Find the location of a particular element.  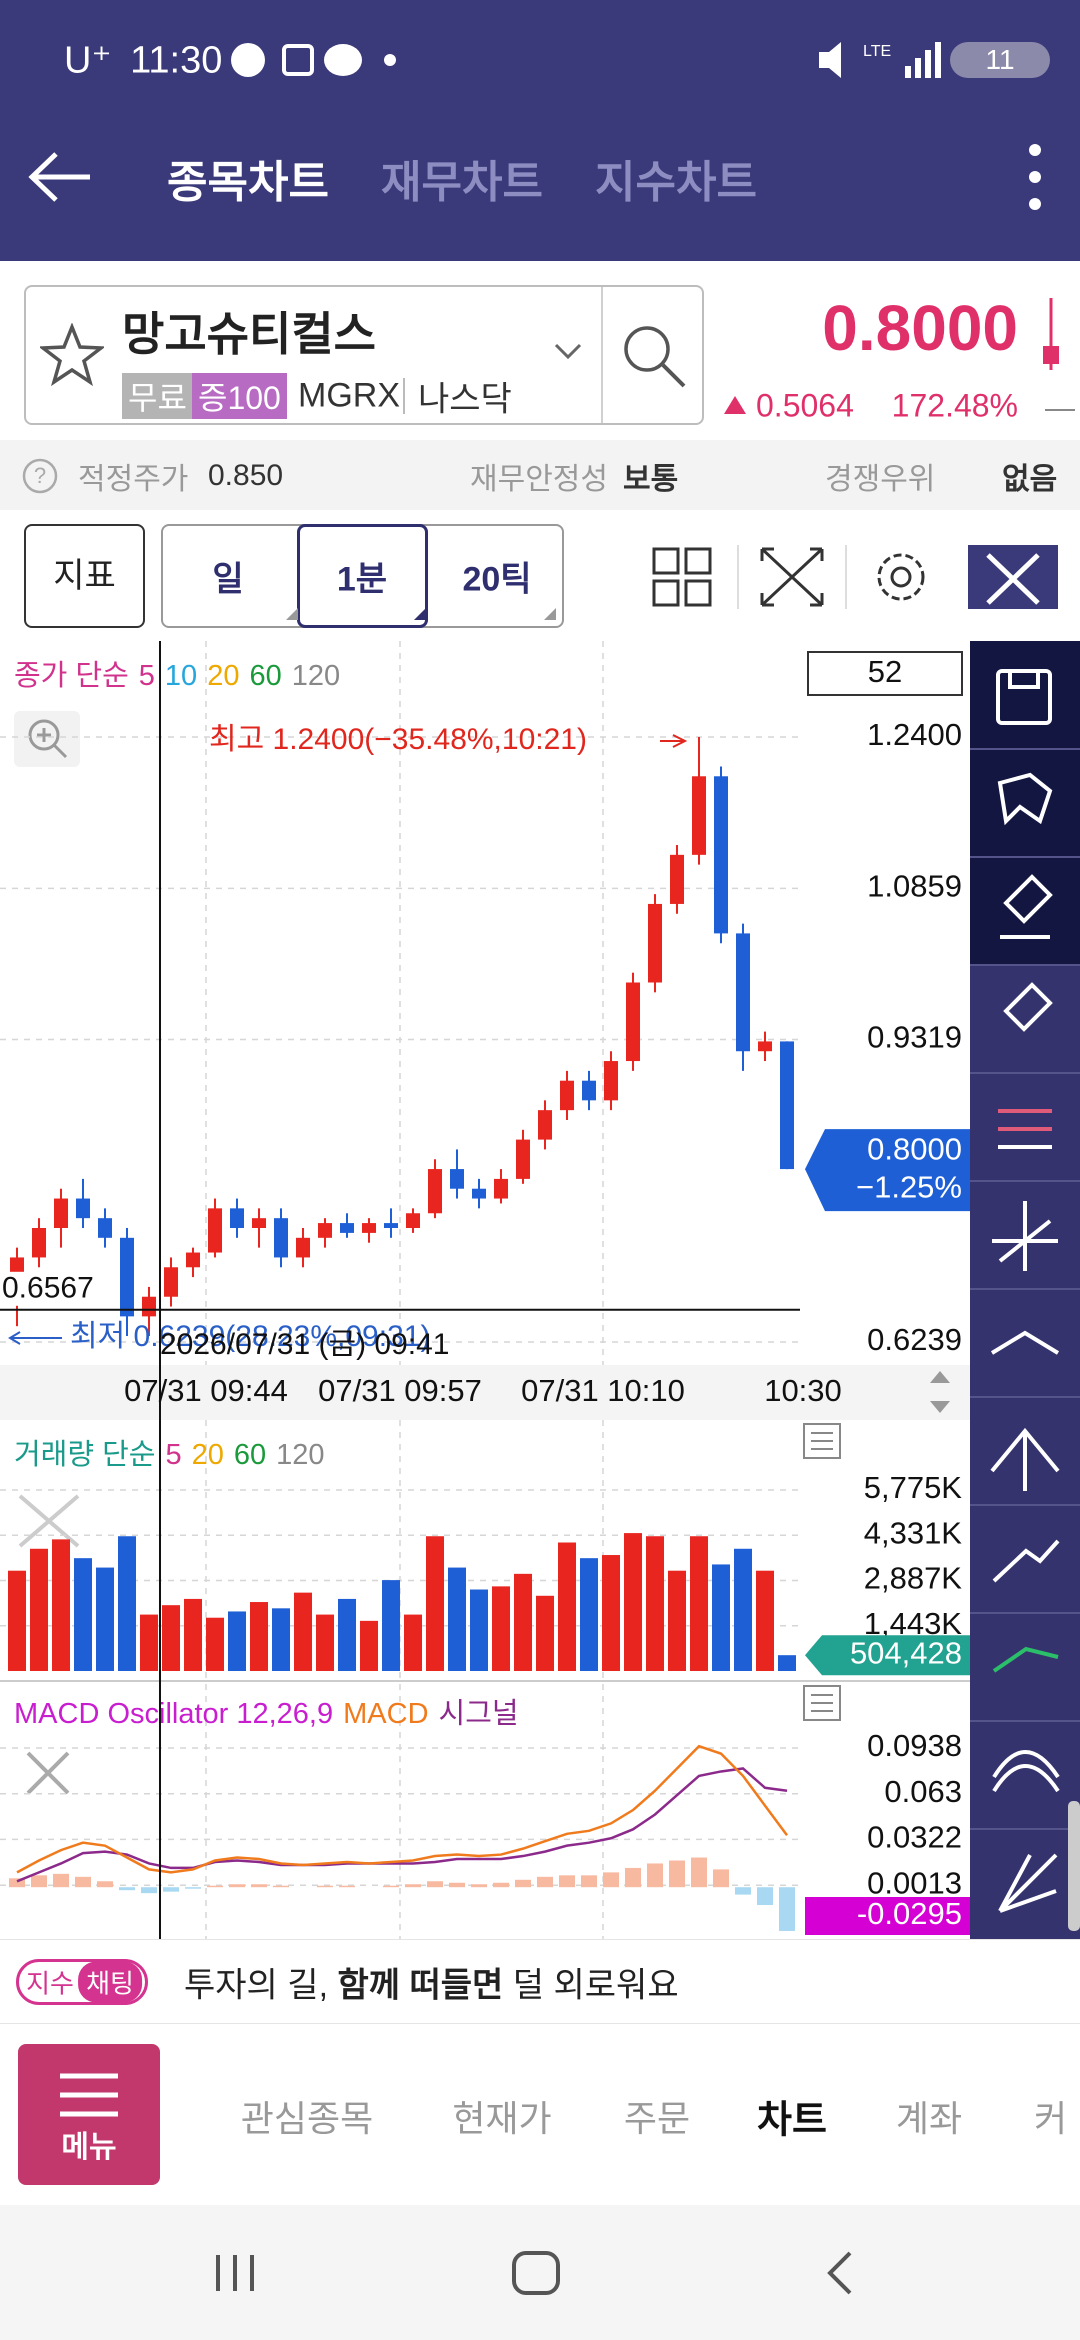

legend-period: 5 is located at coordinates (147, 676).